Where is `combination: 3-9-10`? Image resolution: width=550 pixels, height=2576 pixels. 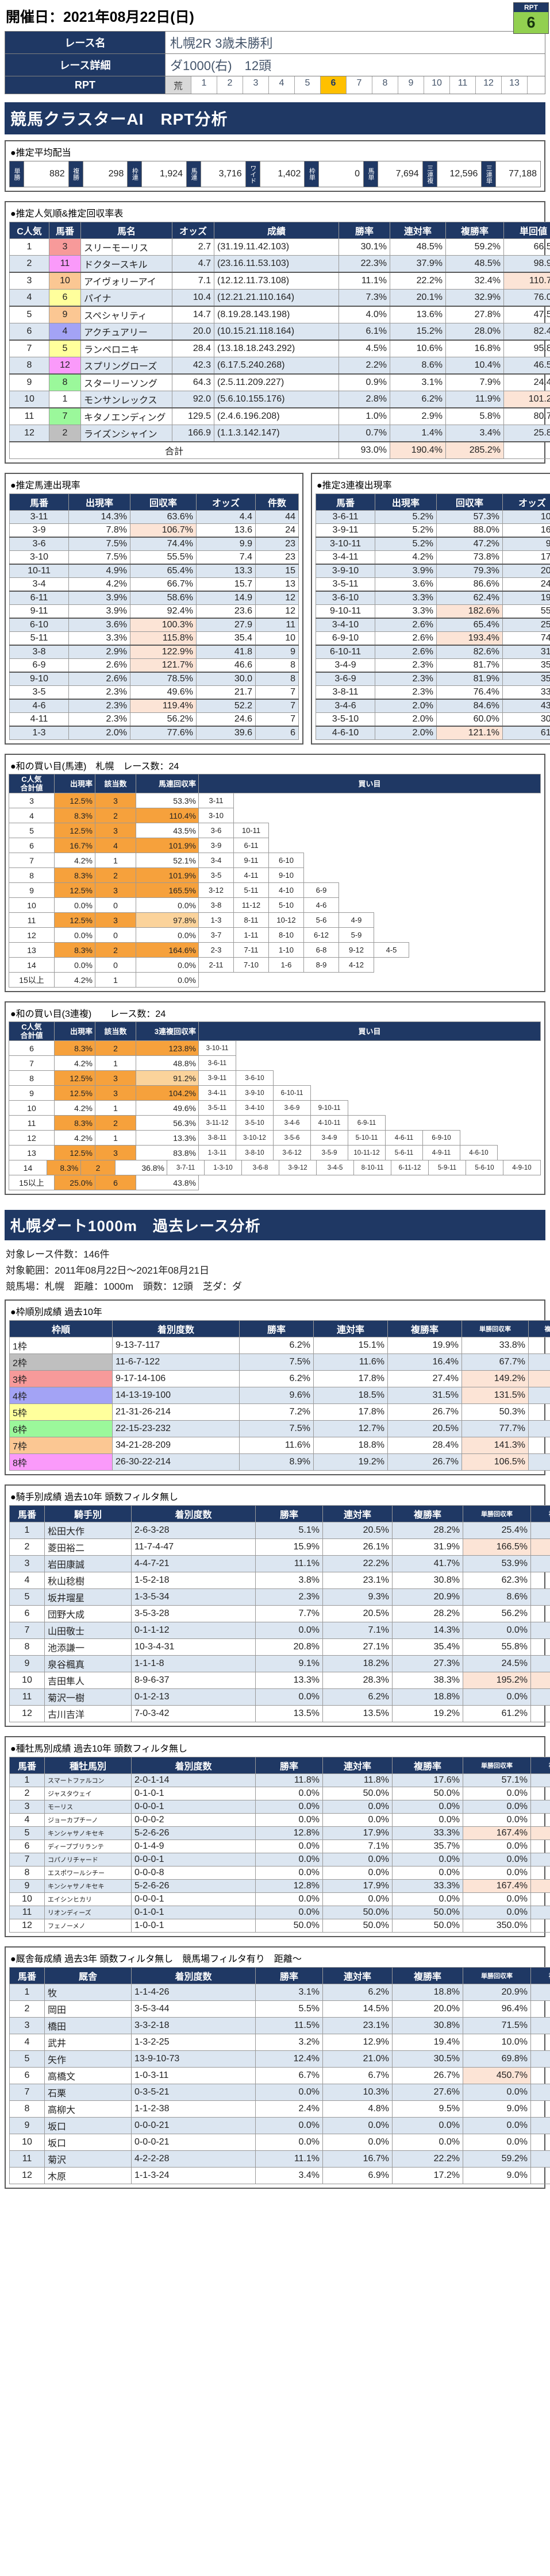
combination: 3-9-10 is located at coordinates (345, 571).